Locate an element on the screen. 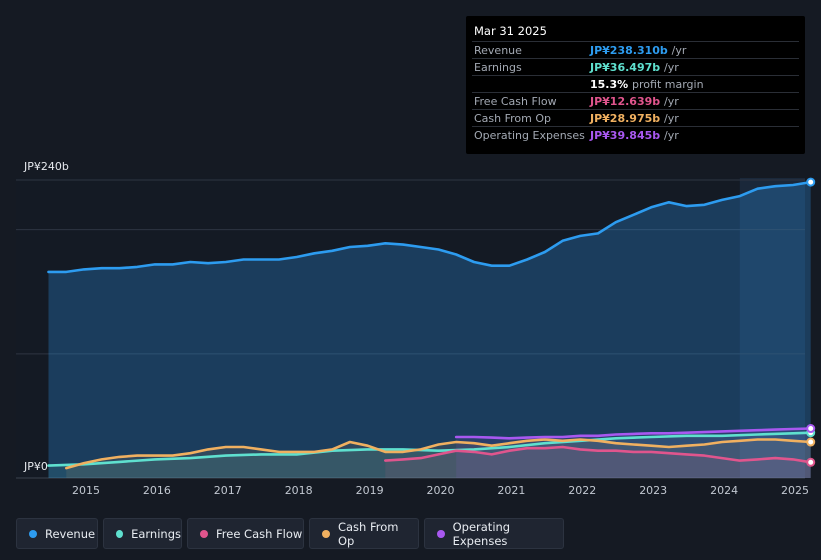  cash-from-op-line is located at coordinates (438, 454).